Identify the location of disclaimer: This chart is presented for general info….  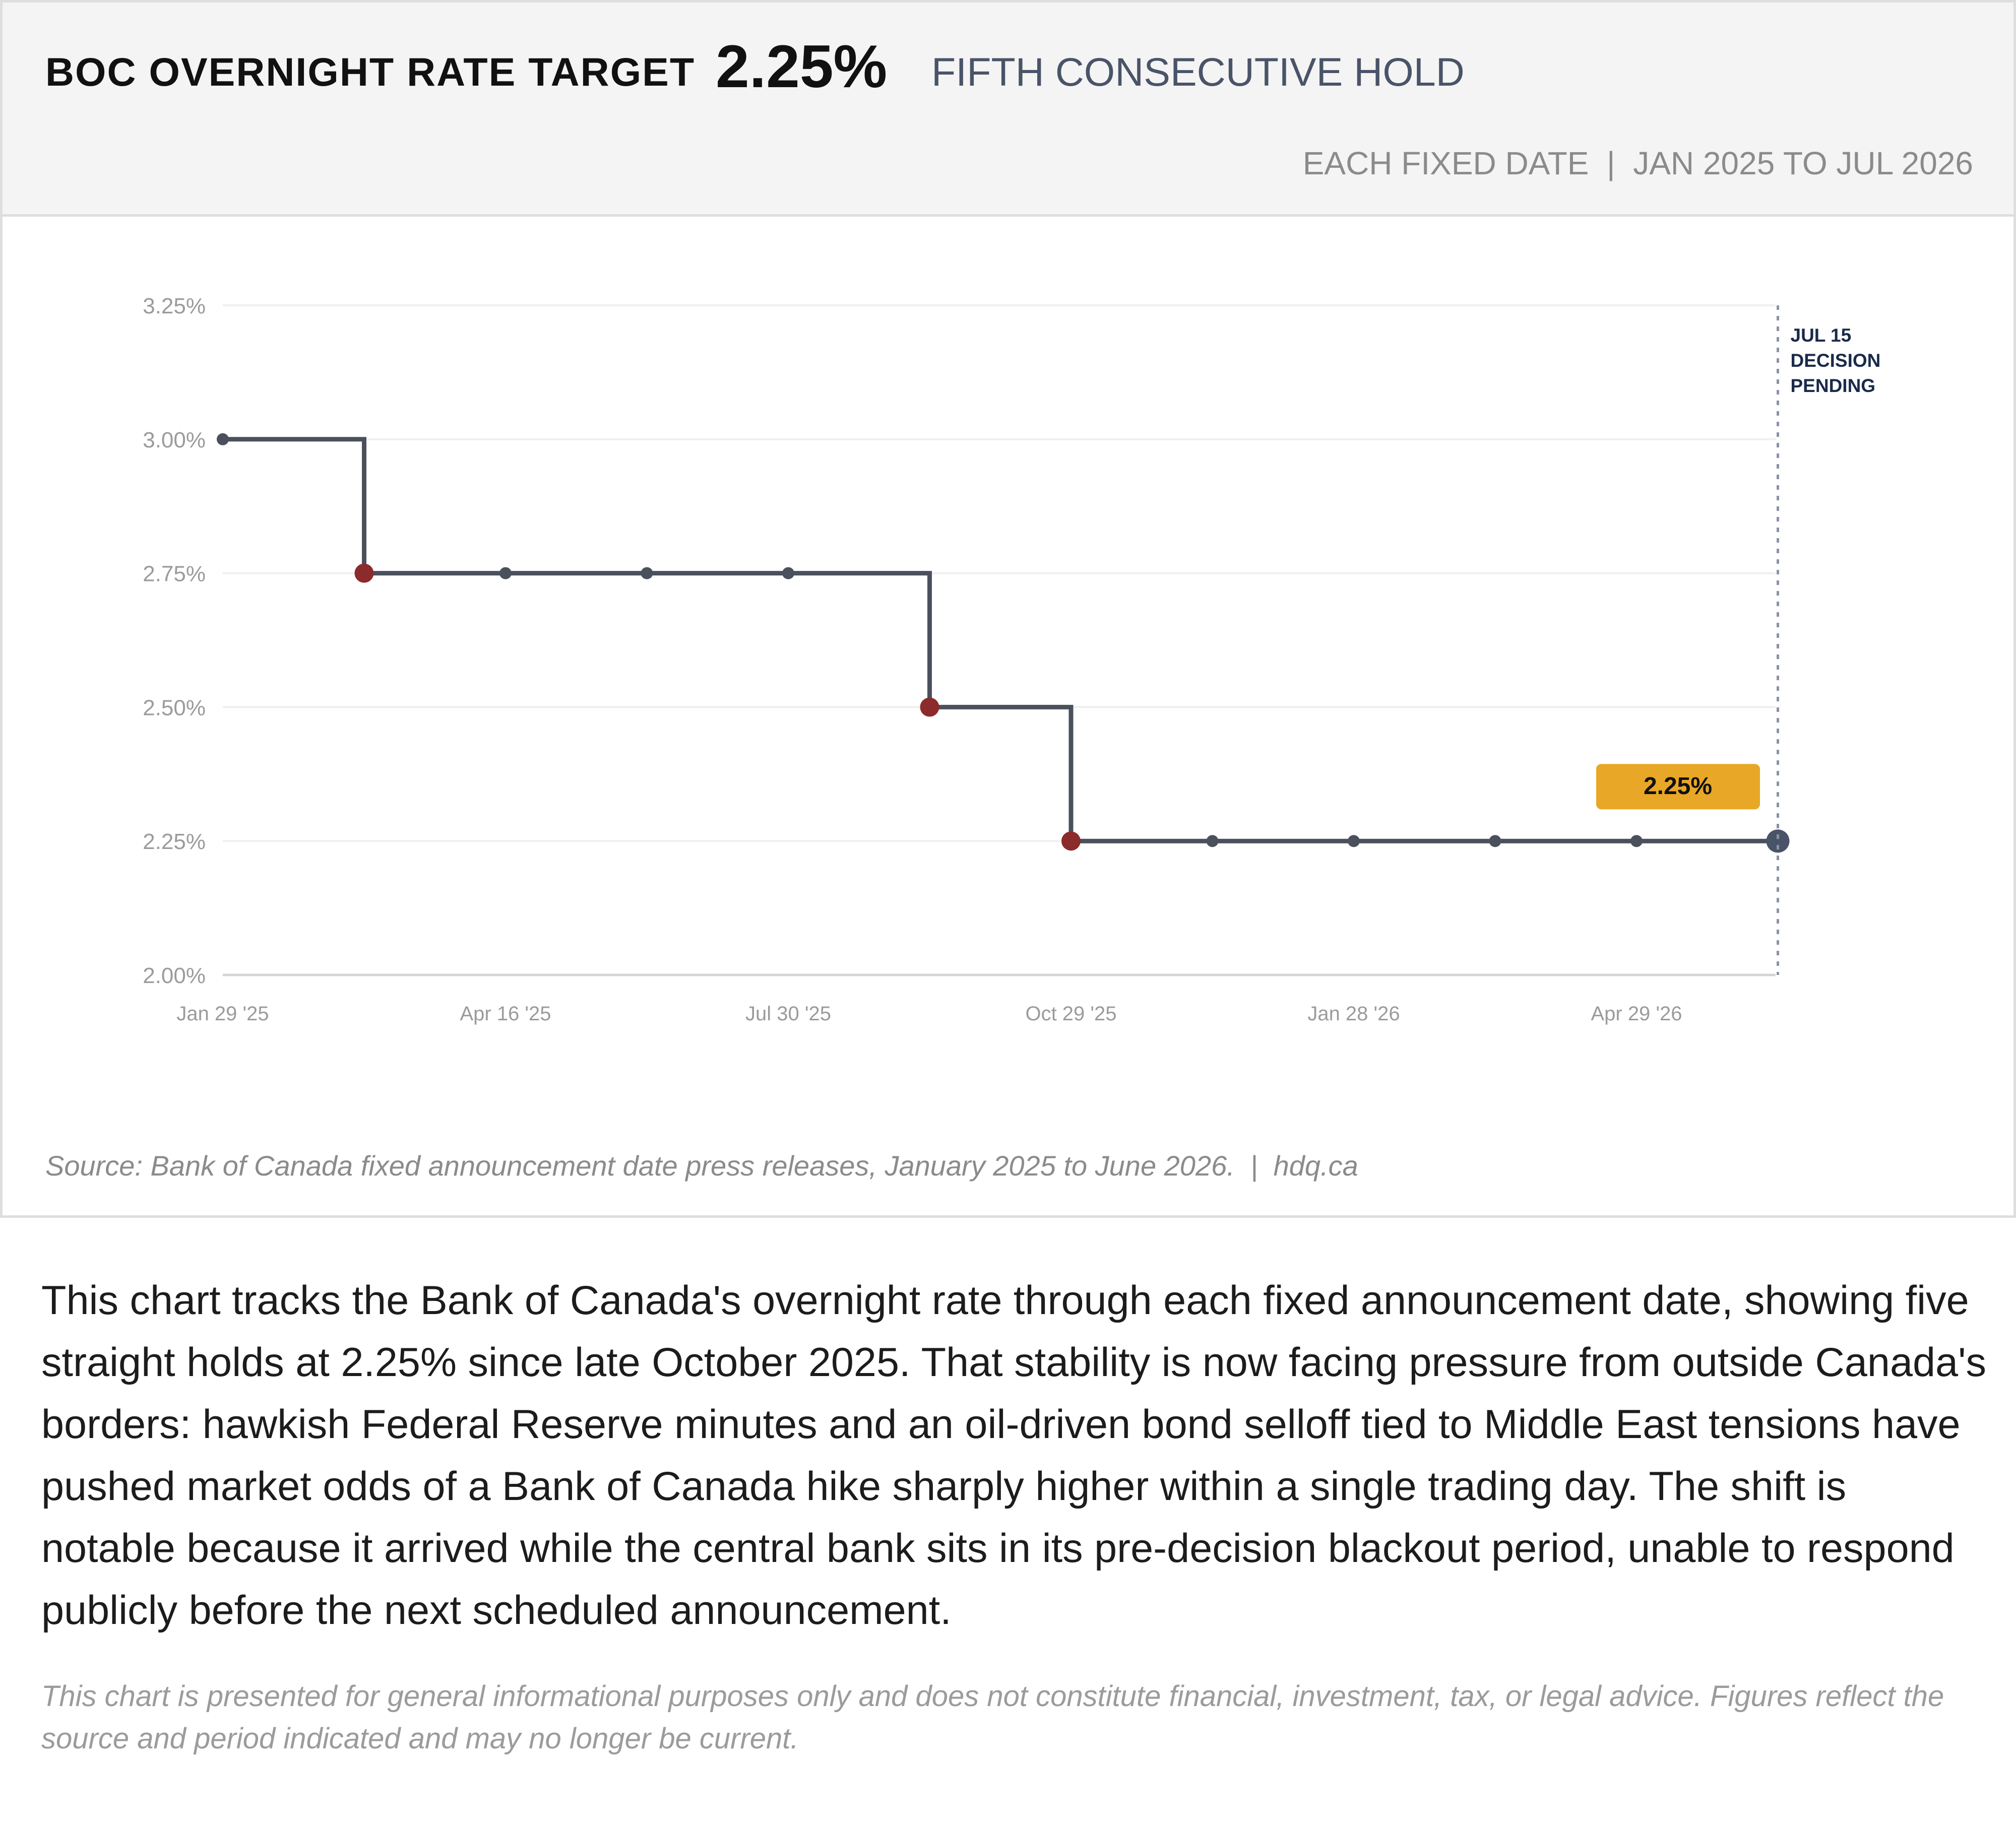
(992, 1717).